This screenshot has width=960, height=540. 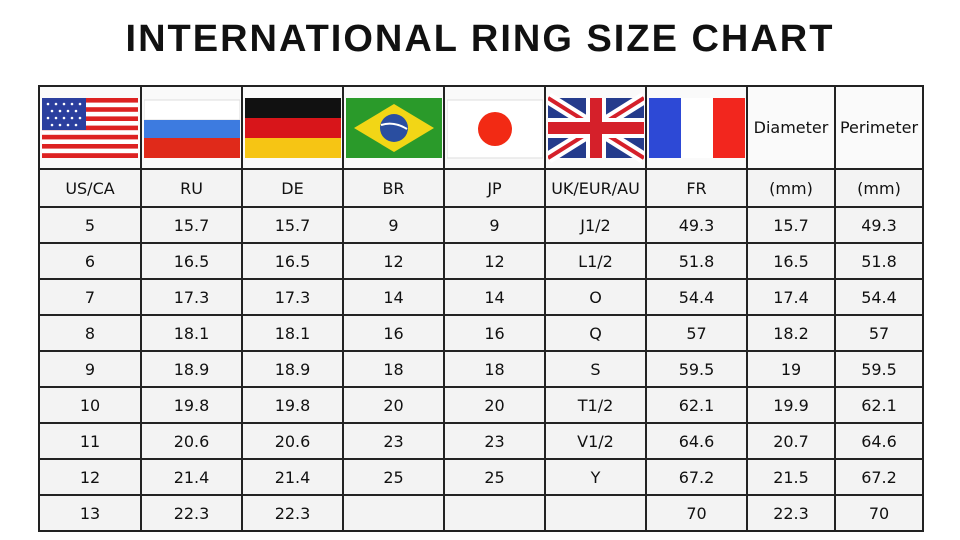 I want to click on table-cell: 10, so click(x=90, y=405).